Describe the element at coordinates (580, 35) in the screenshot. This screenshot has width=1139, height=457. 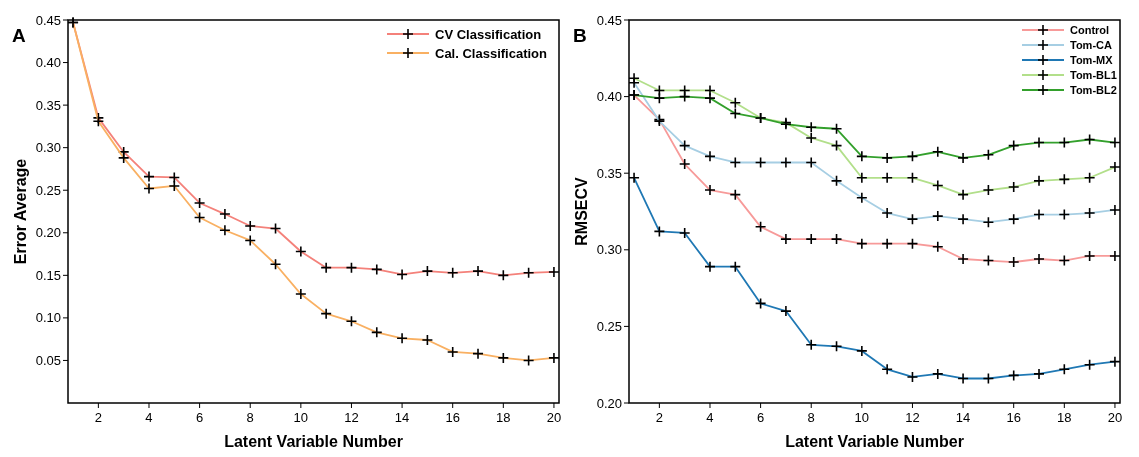
I see `text: B` at that location.